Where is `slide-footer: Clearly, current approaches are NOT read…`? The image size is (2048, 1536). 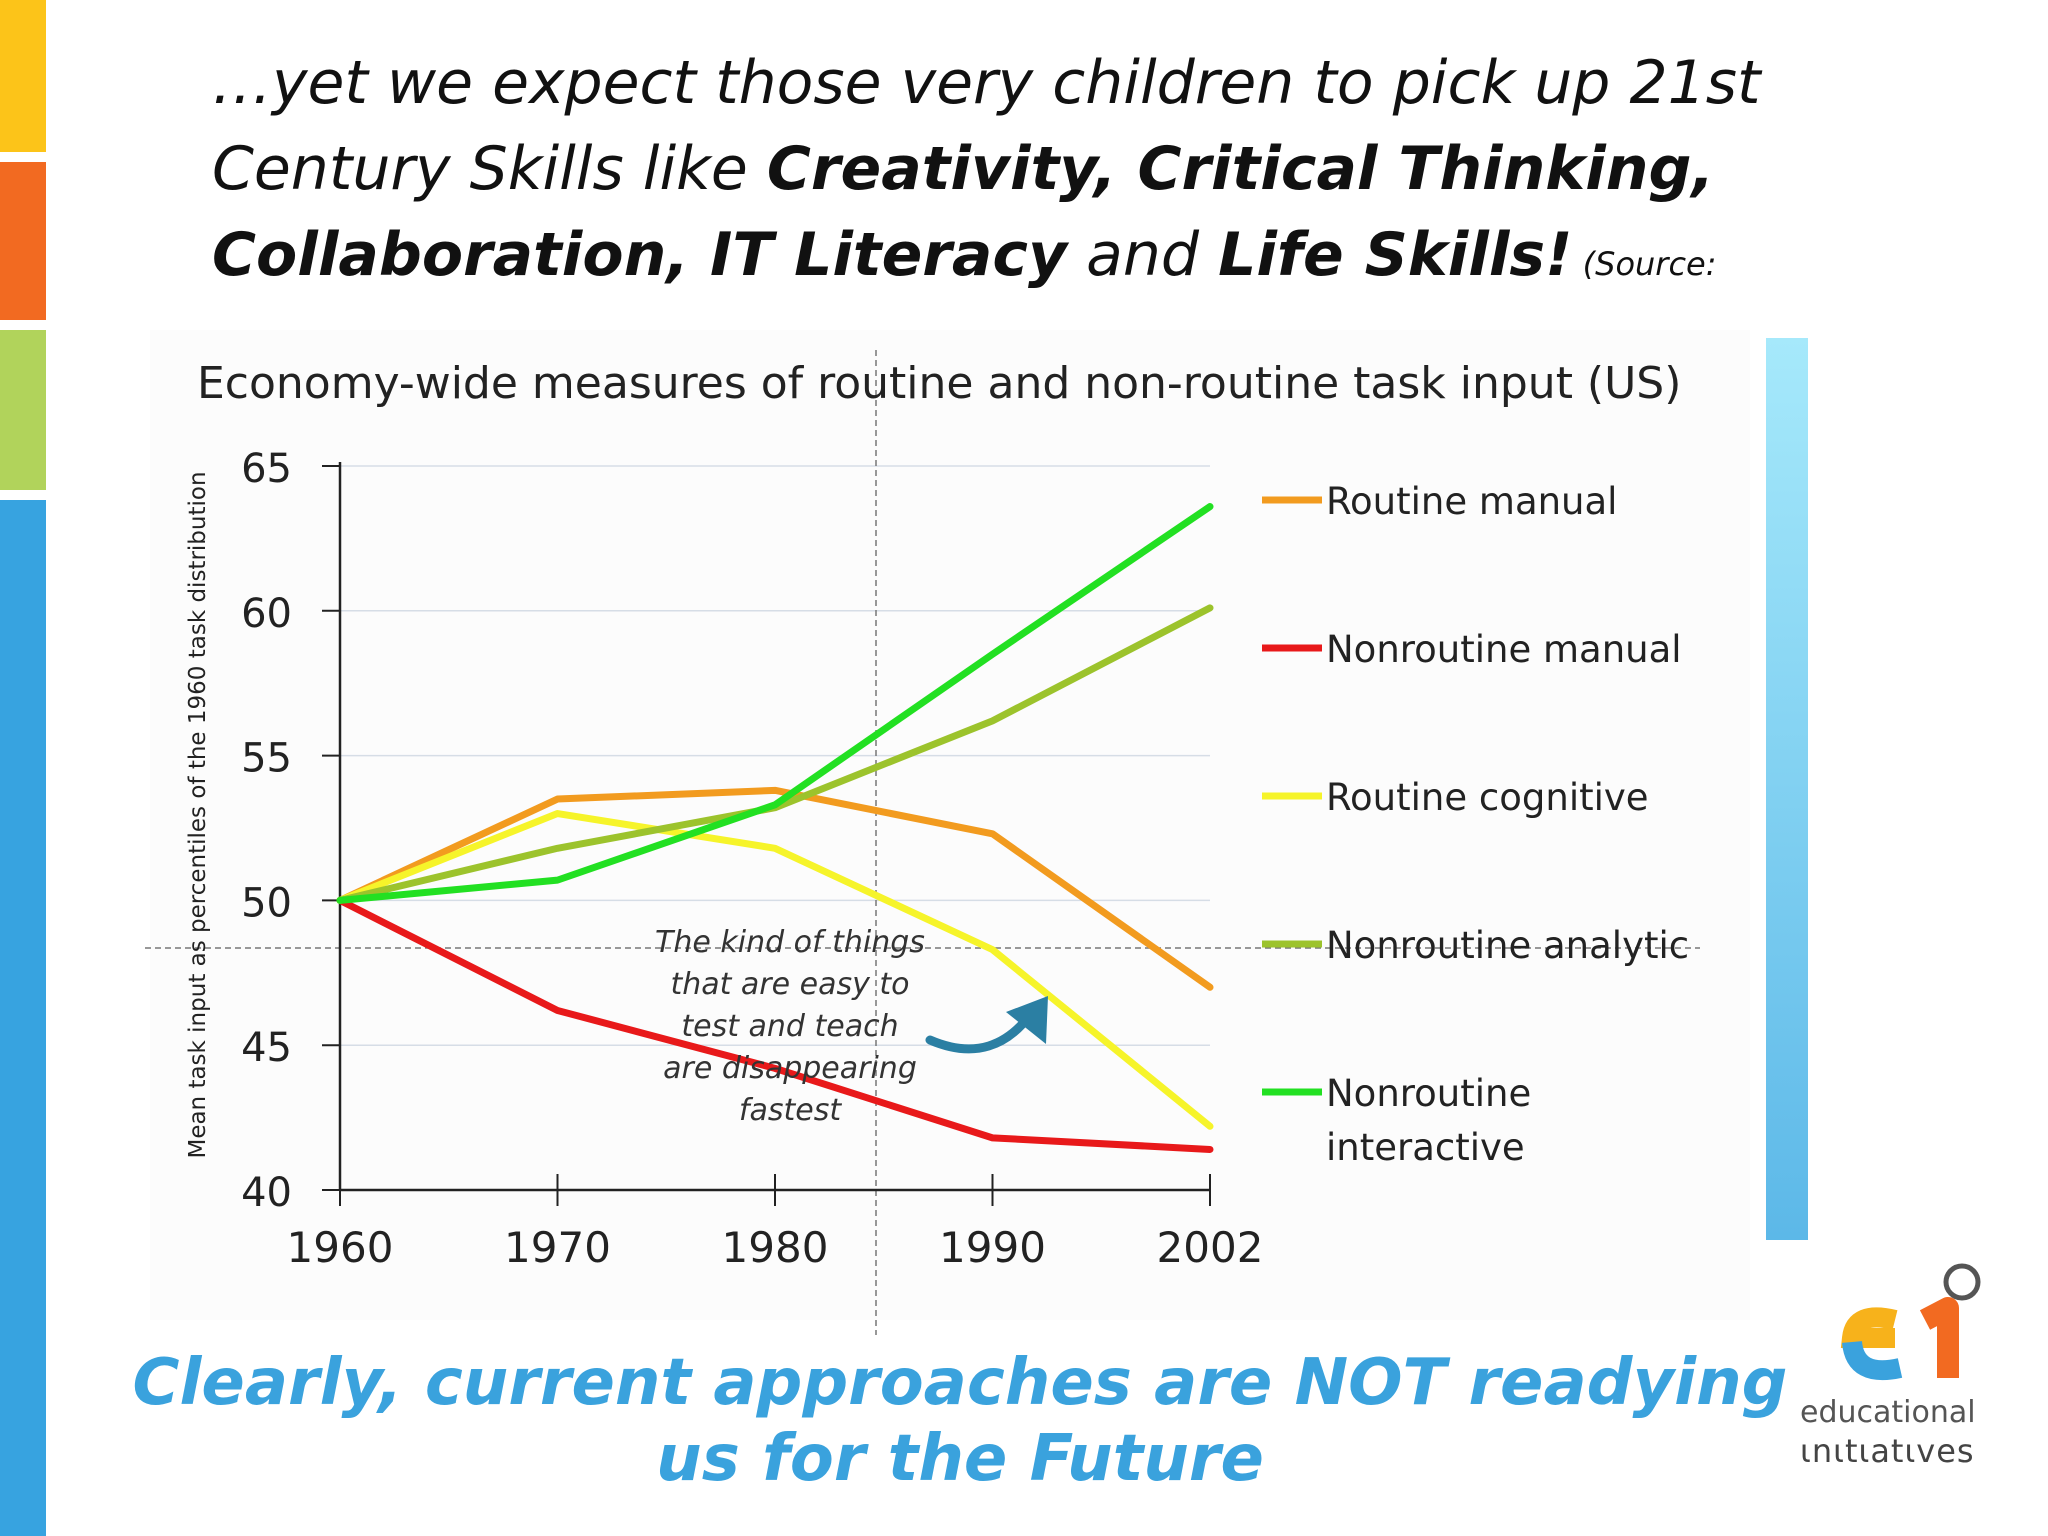 slide-footer: Clearly, current approaches are NOT read… is located at coordinates (960, 1421).